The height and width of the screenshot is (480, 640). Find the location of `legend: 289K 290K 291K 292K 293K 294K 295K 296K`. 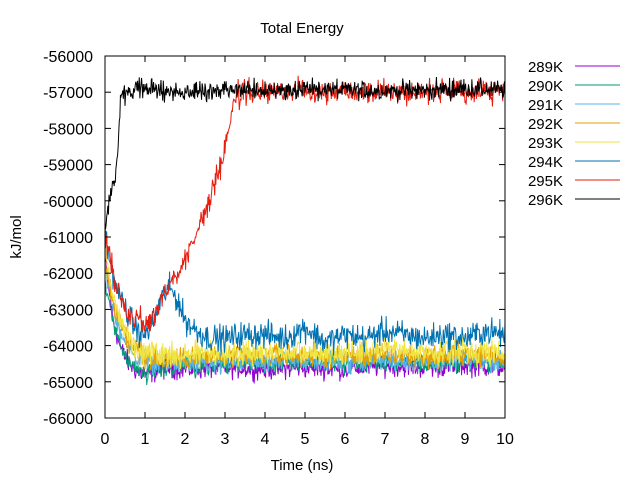

legend: 289K 290K 291K 292K 293K 294K 295K 296K is located at coordinates (574, 134).